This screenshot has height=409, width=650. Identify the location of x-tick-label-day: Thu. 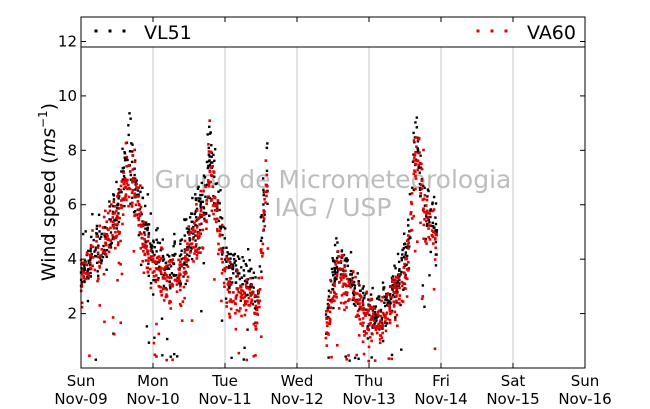
(368, 381).